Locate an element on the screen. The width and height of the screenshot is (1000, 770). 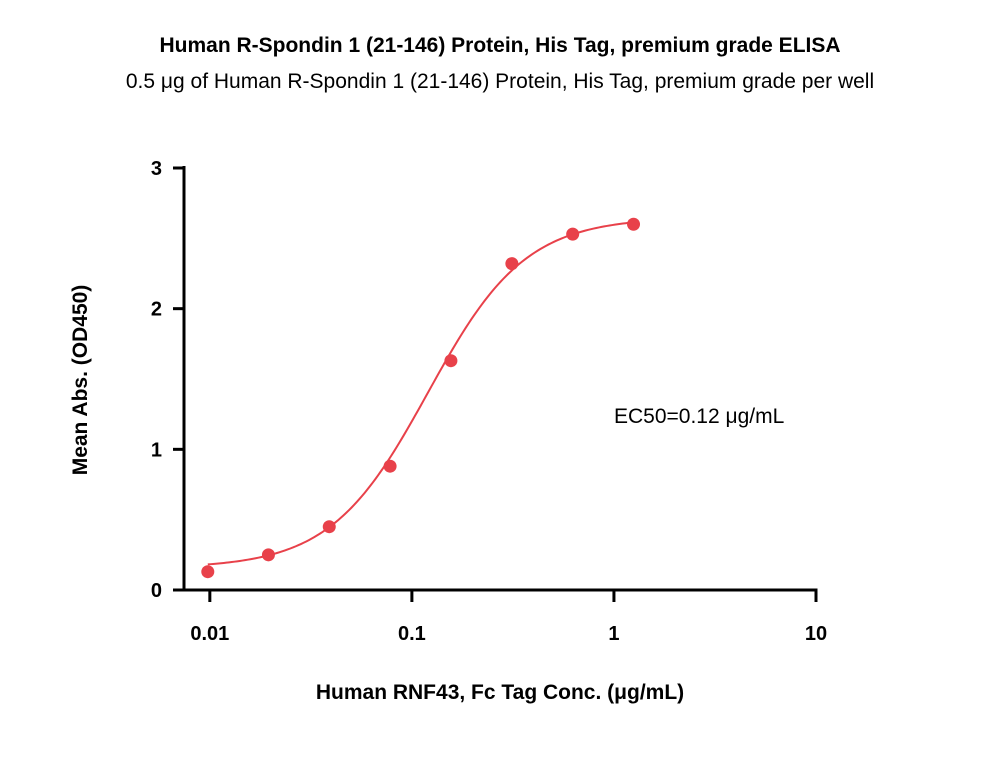
y-tick-label: 1 is located at coordinates (156, 450).